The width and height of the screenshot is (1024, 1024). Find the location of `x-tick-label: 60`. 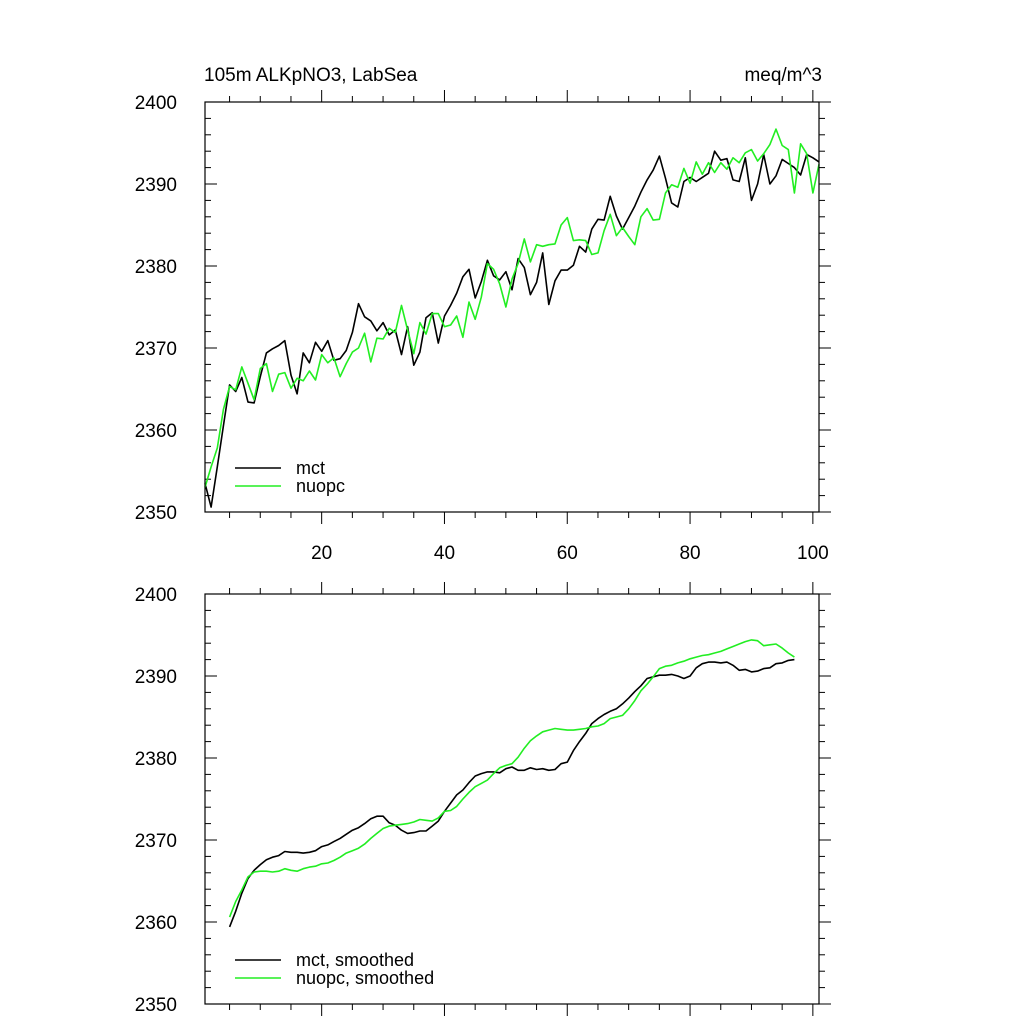

x-tick-label: 60 is located at coordinates (567, 553).